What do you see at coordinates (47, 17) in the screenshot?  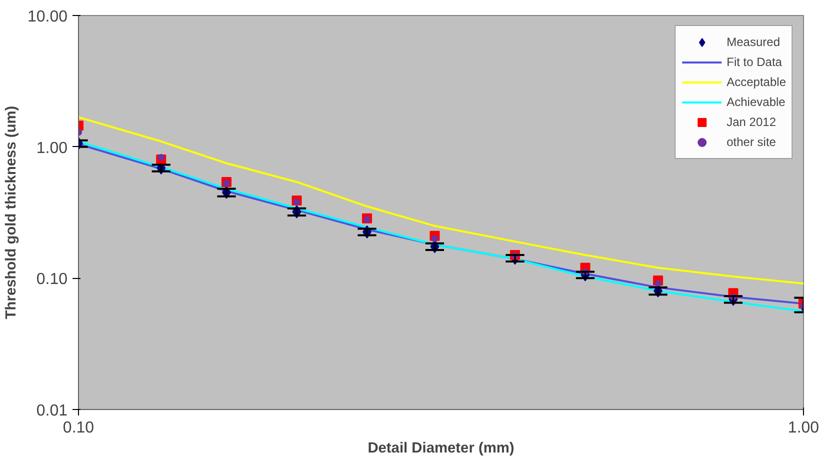 I see `y-tick-label: 10.00` at bounding box center [47, 17].